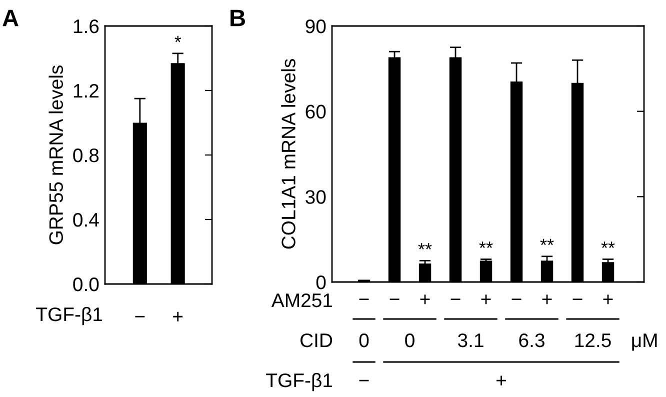  Describe the element at coordinates (593, 340) in the screenshot. I see `text: 12.5` at that location.